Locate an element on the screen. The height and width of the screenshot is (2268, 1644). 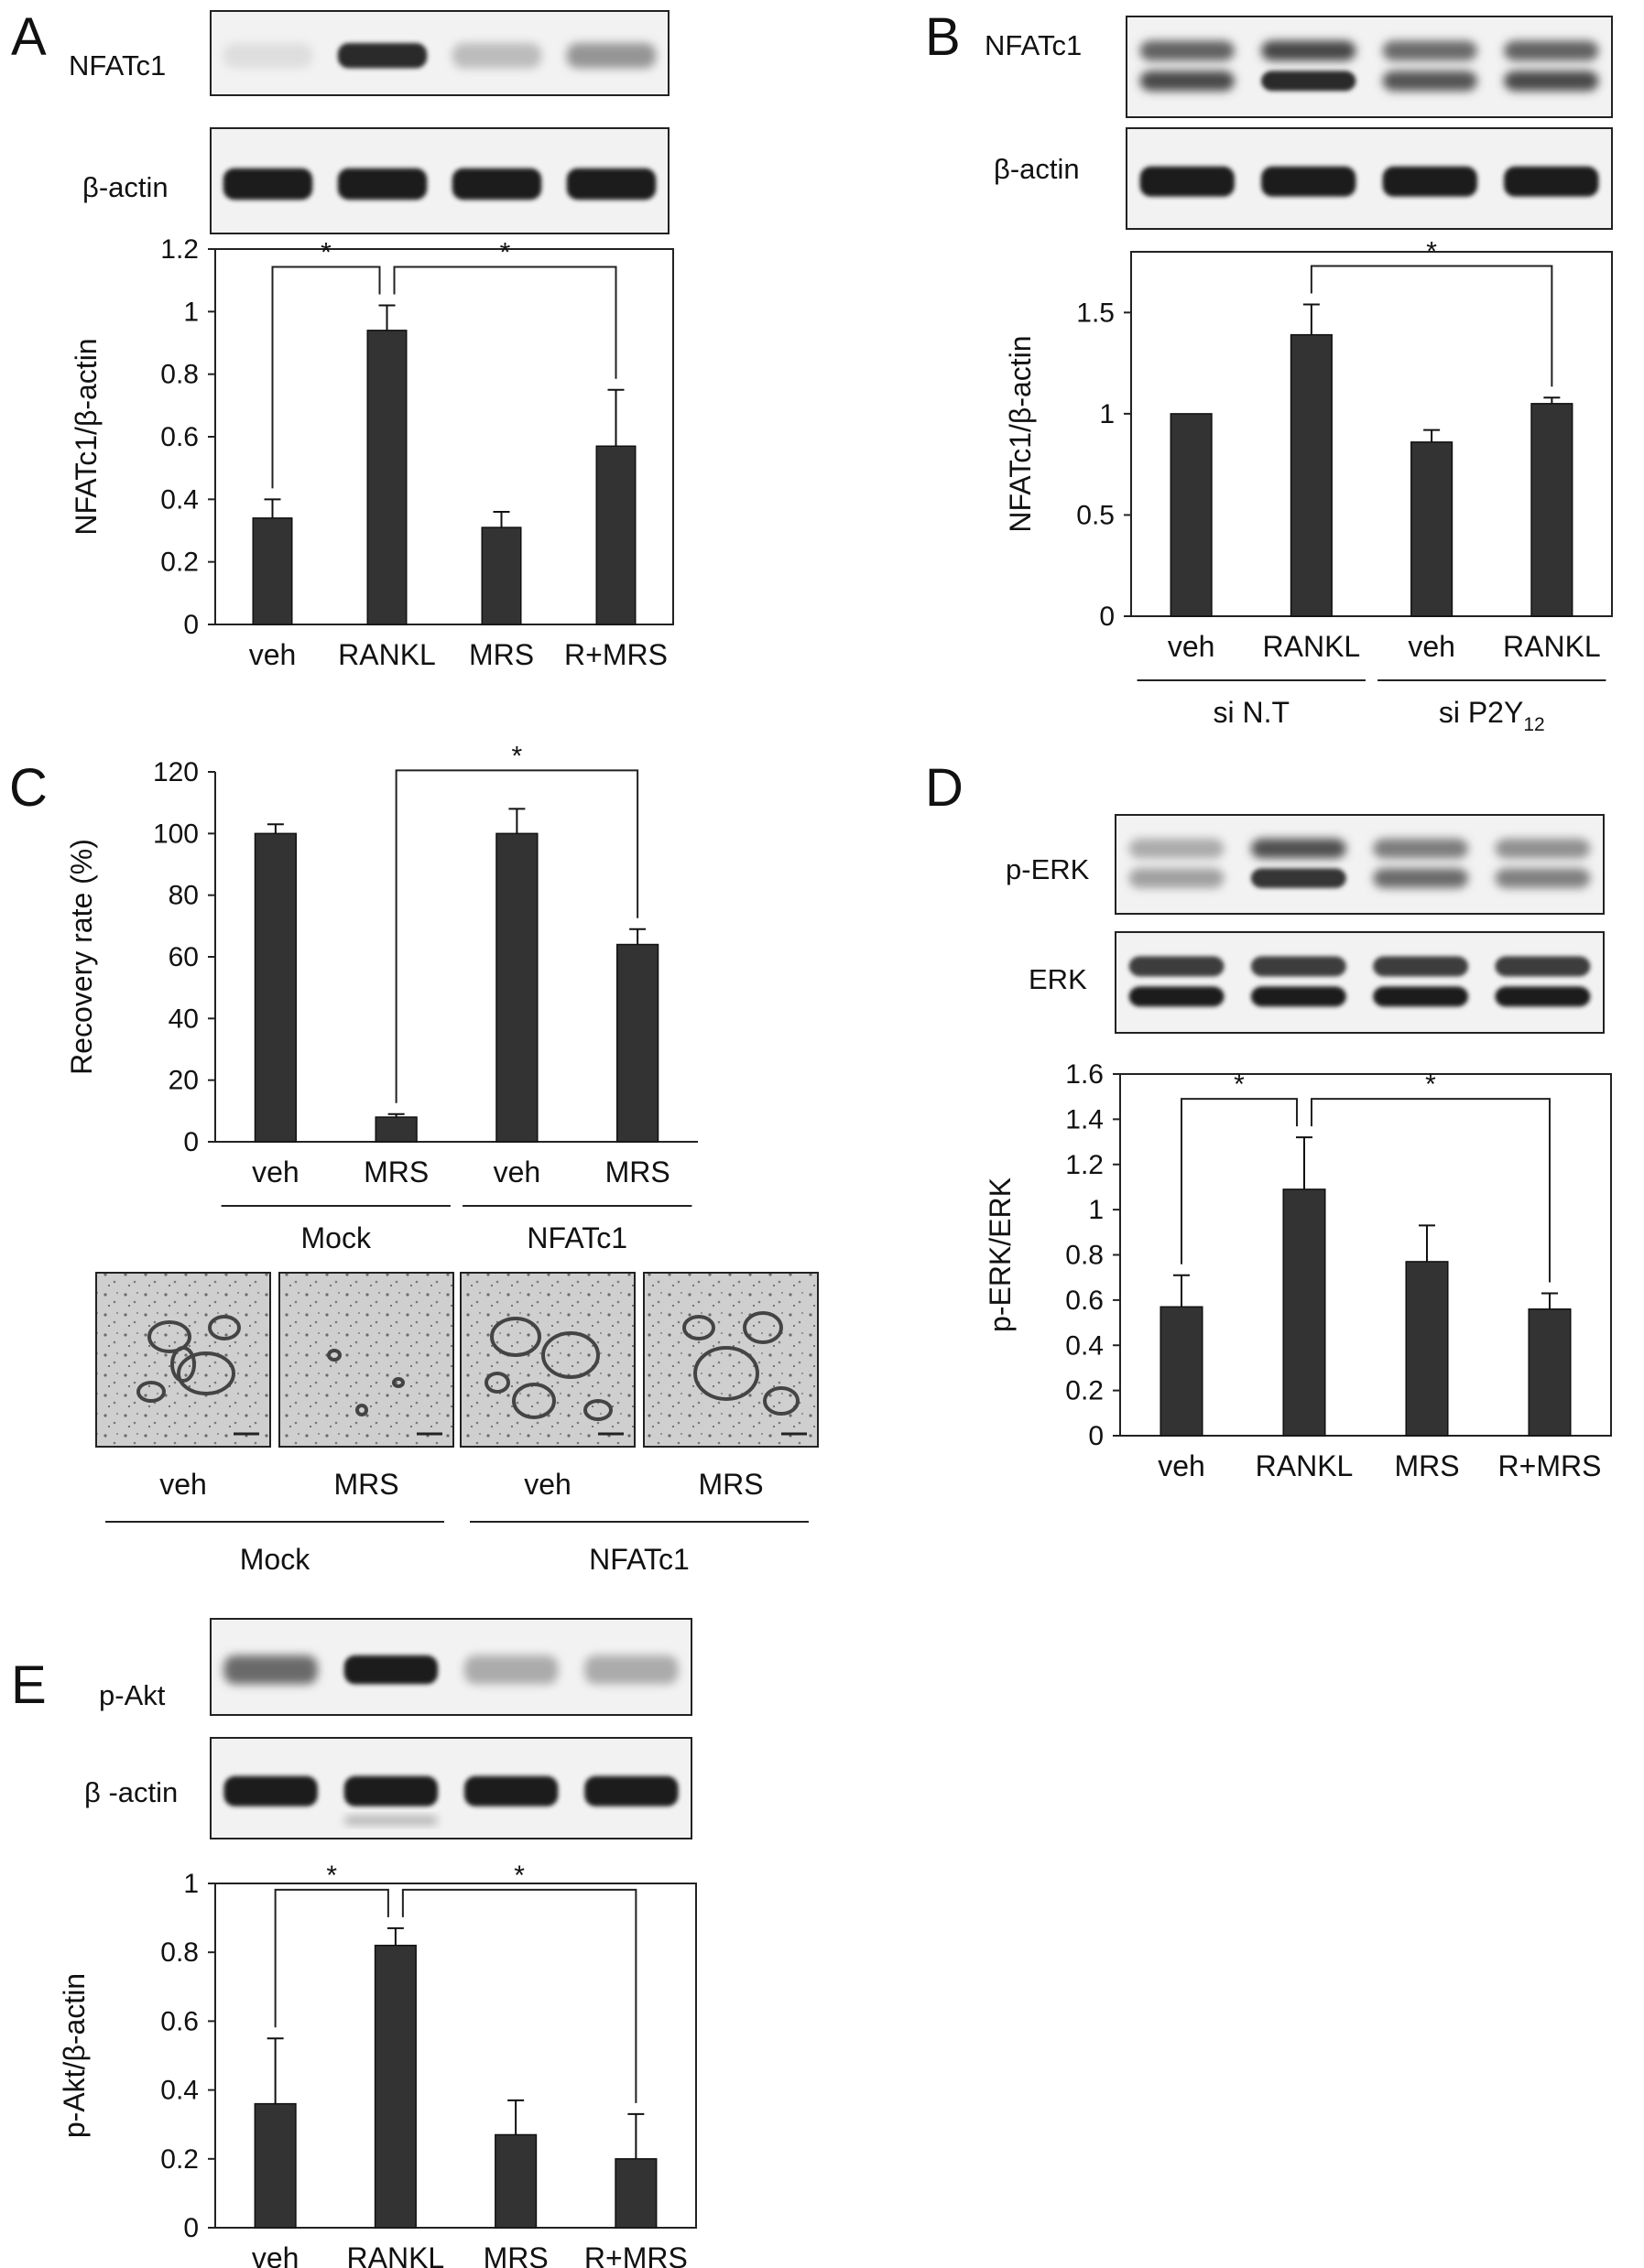
panel-e-blot-2-label: β -actin is located at coordinates (131, 1792).